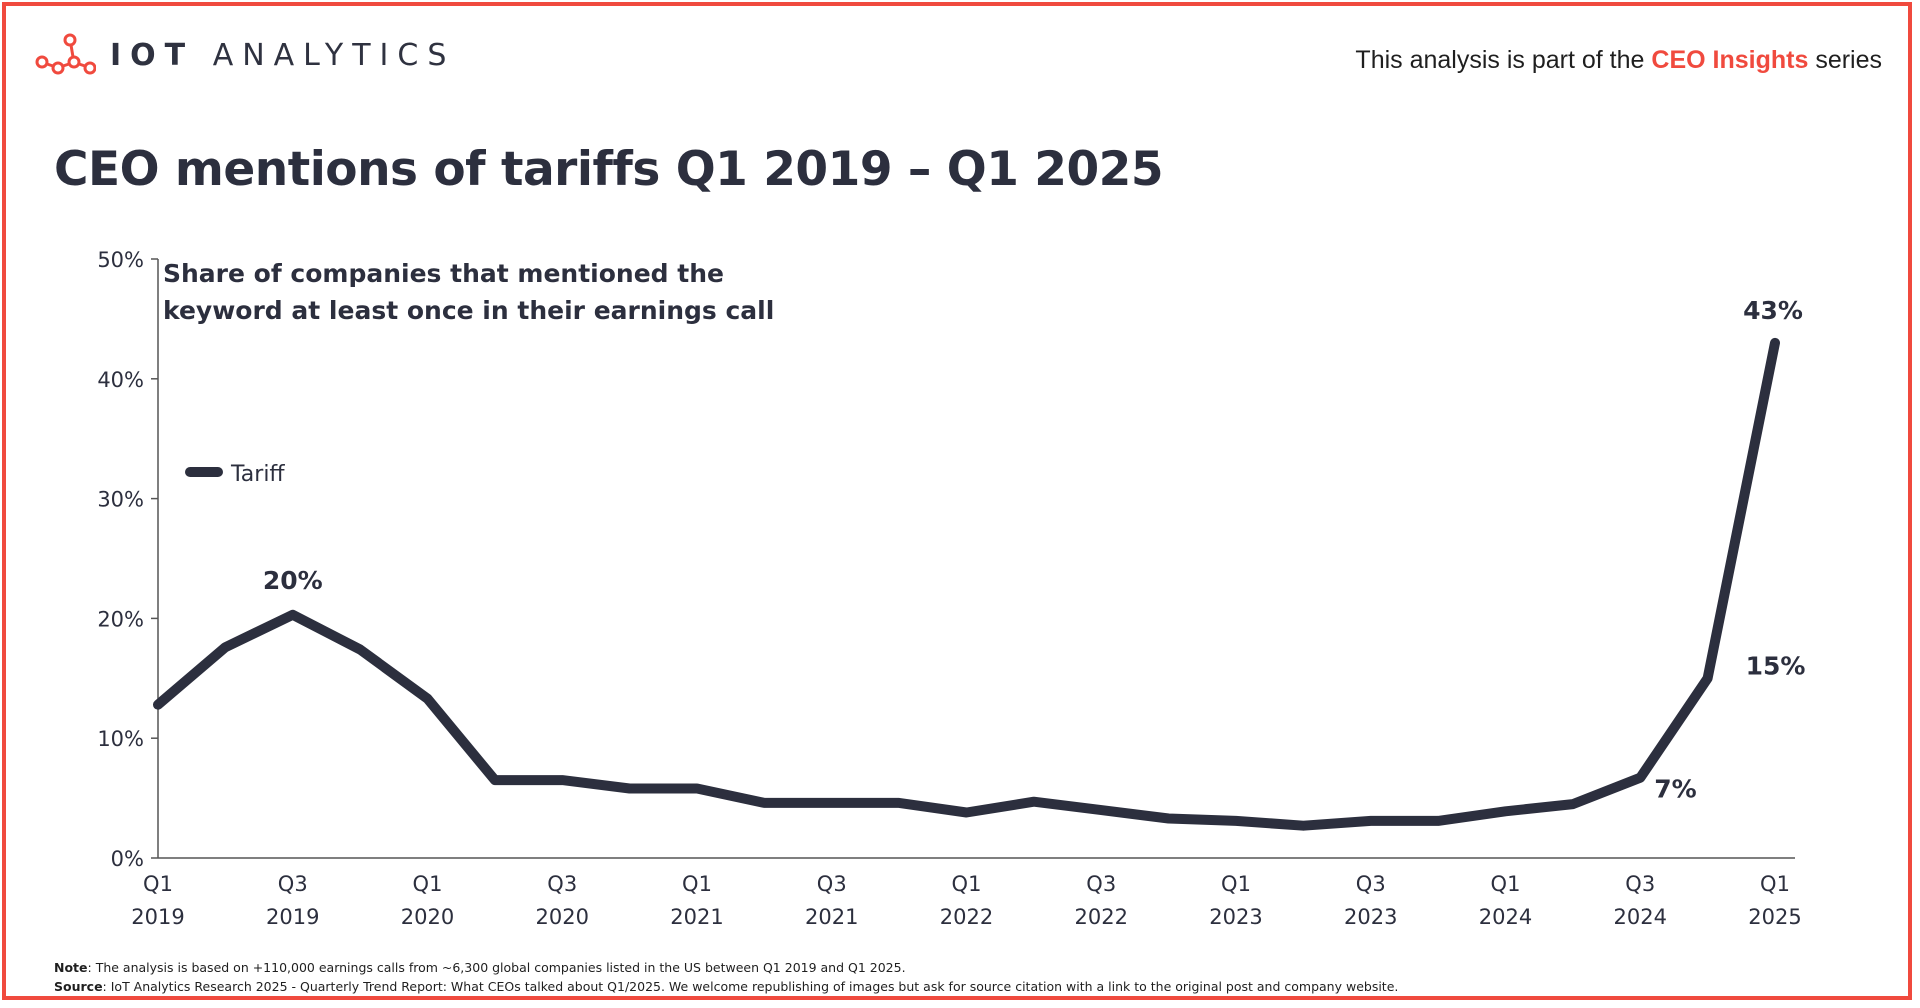  I want to click on legend-label-tariff: Tariff, so click(257, 474).